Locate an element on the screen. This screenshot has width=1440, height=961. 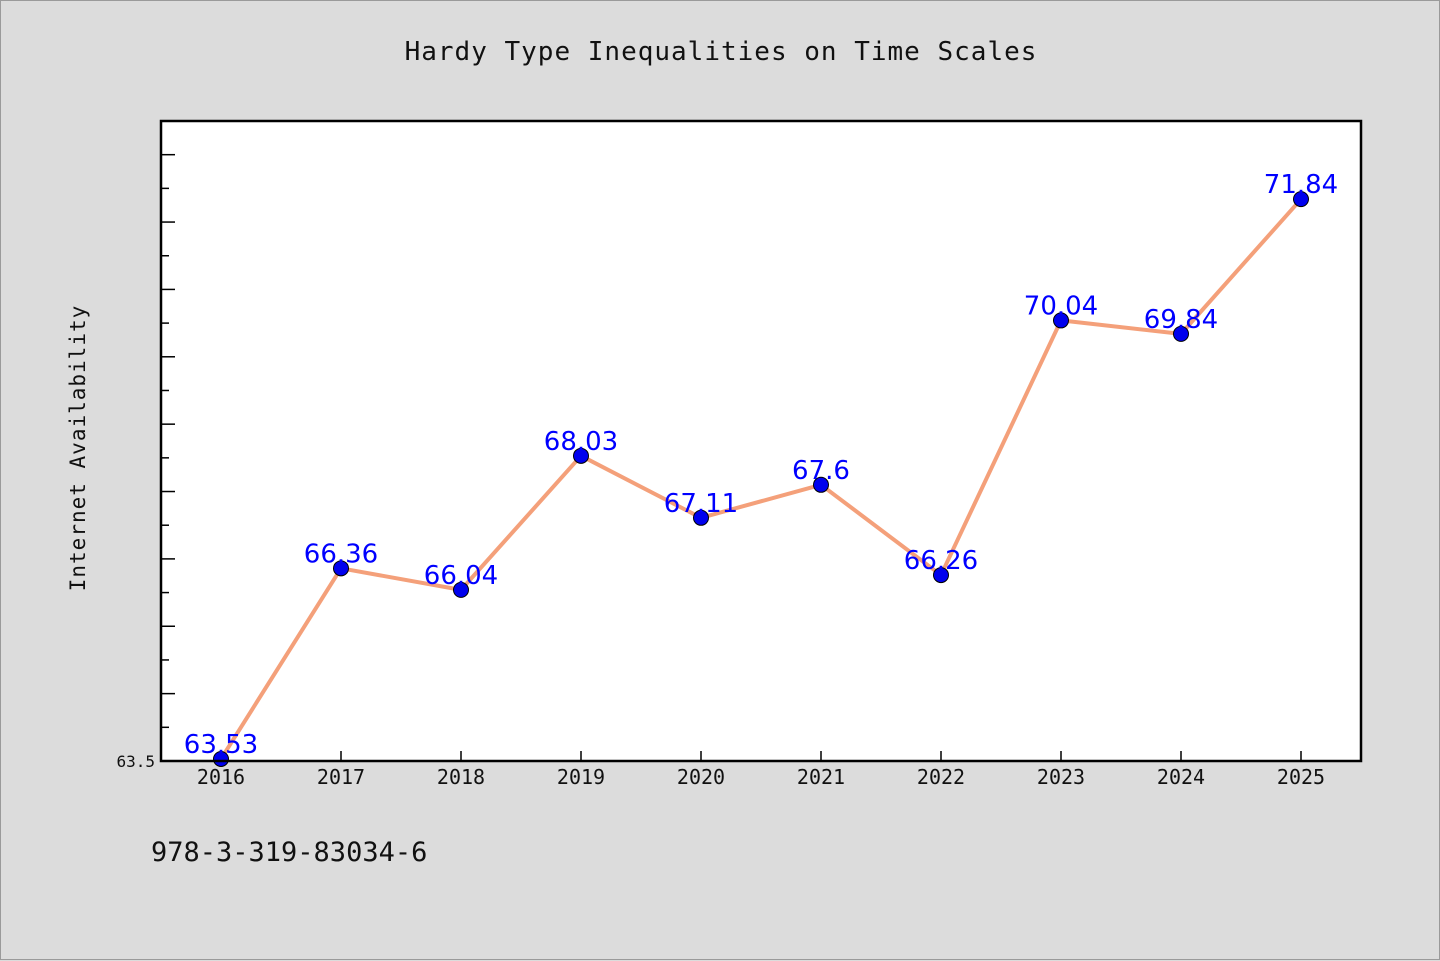
data-label: 71.84 is located at coordinates (1301, 185).